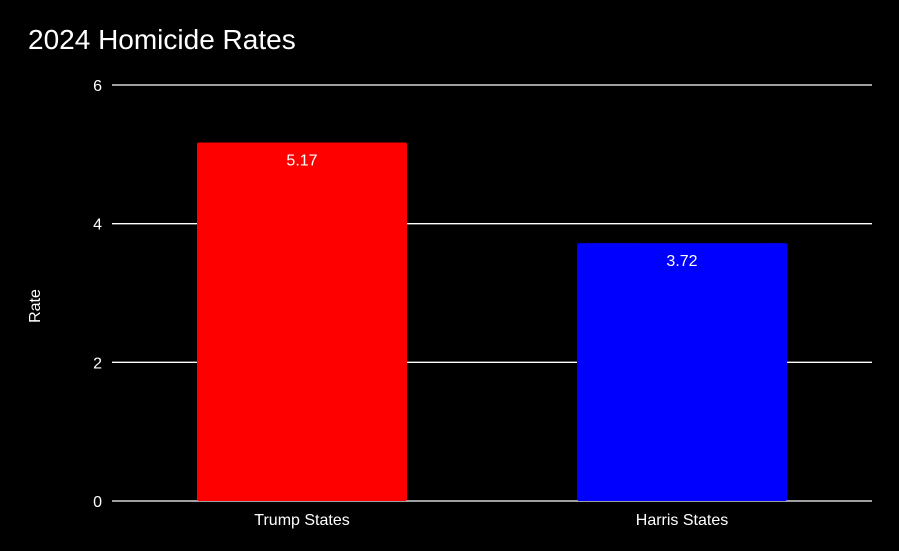 The image size is (899, 551). What do you see at coordinates (681, 261) in the screenshot?
I see `data-label: 3.72` at bounding box center [681, 261].